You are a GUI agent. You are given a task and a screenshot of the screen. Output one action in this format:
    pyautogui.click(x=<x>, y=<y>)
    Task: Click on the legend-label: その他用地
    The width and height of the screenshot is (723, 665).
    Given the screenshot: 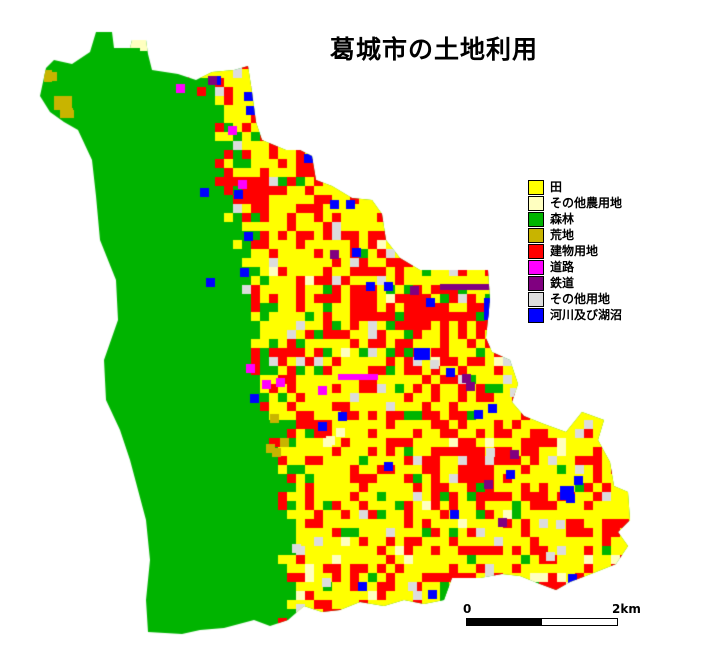 What is the action you would take?
    pyautogui.click(x=580, y=299)
    